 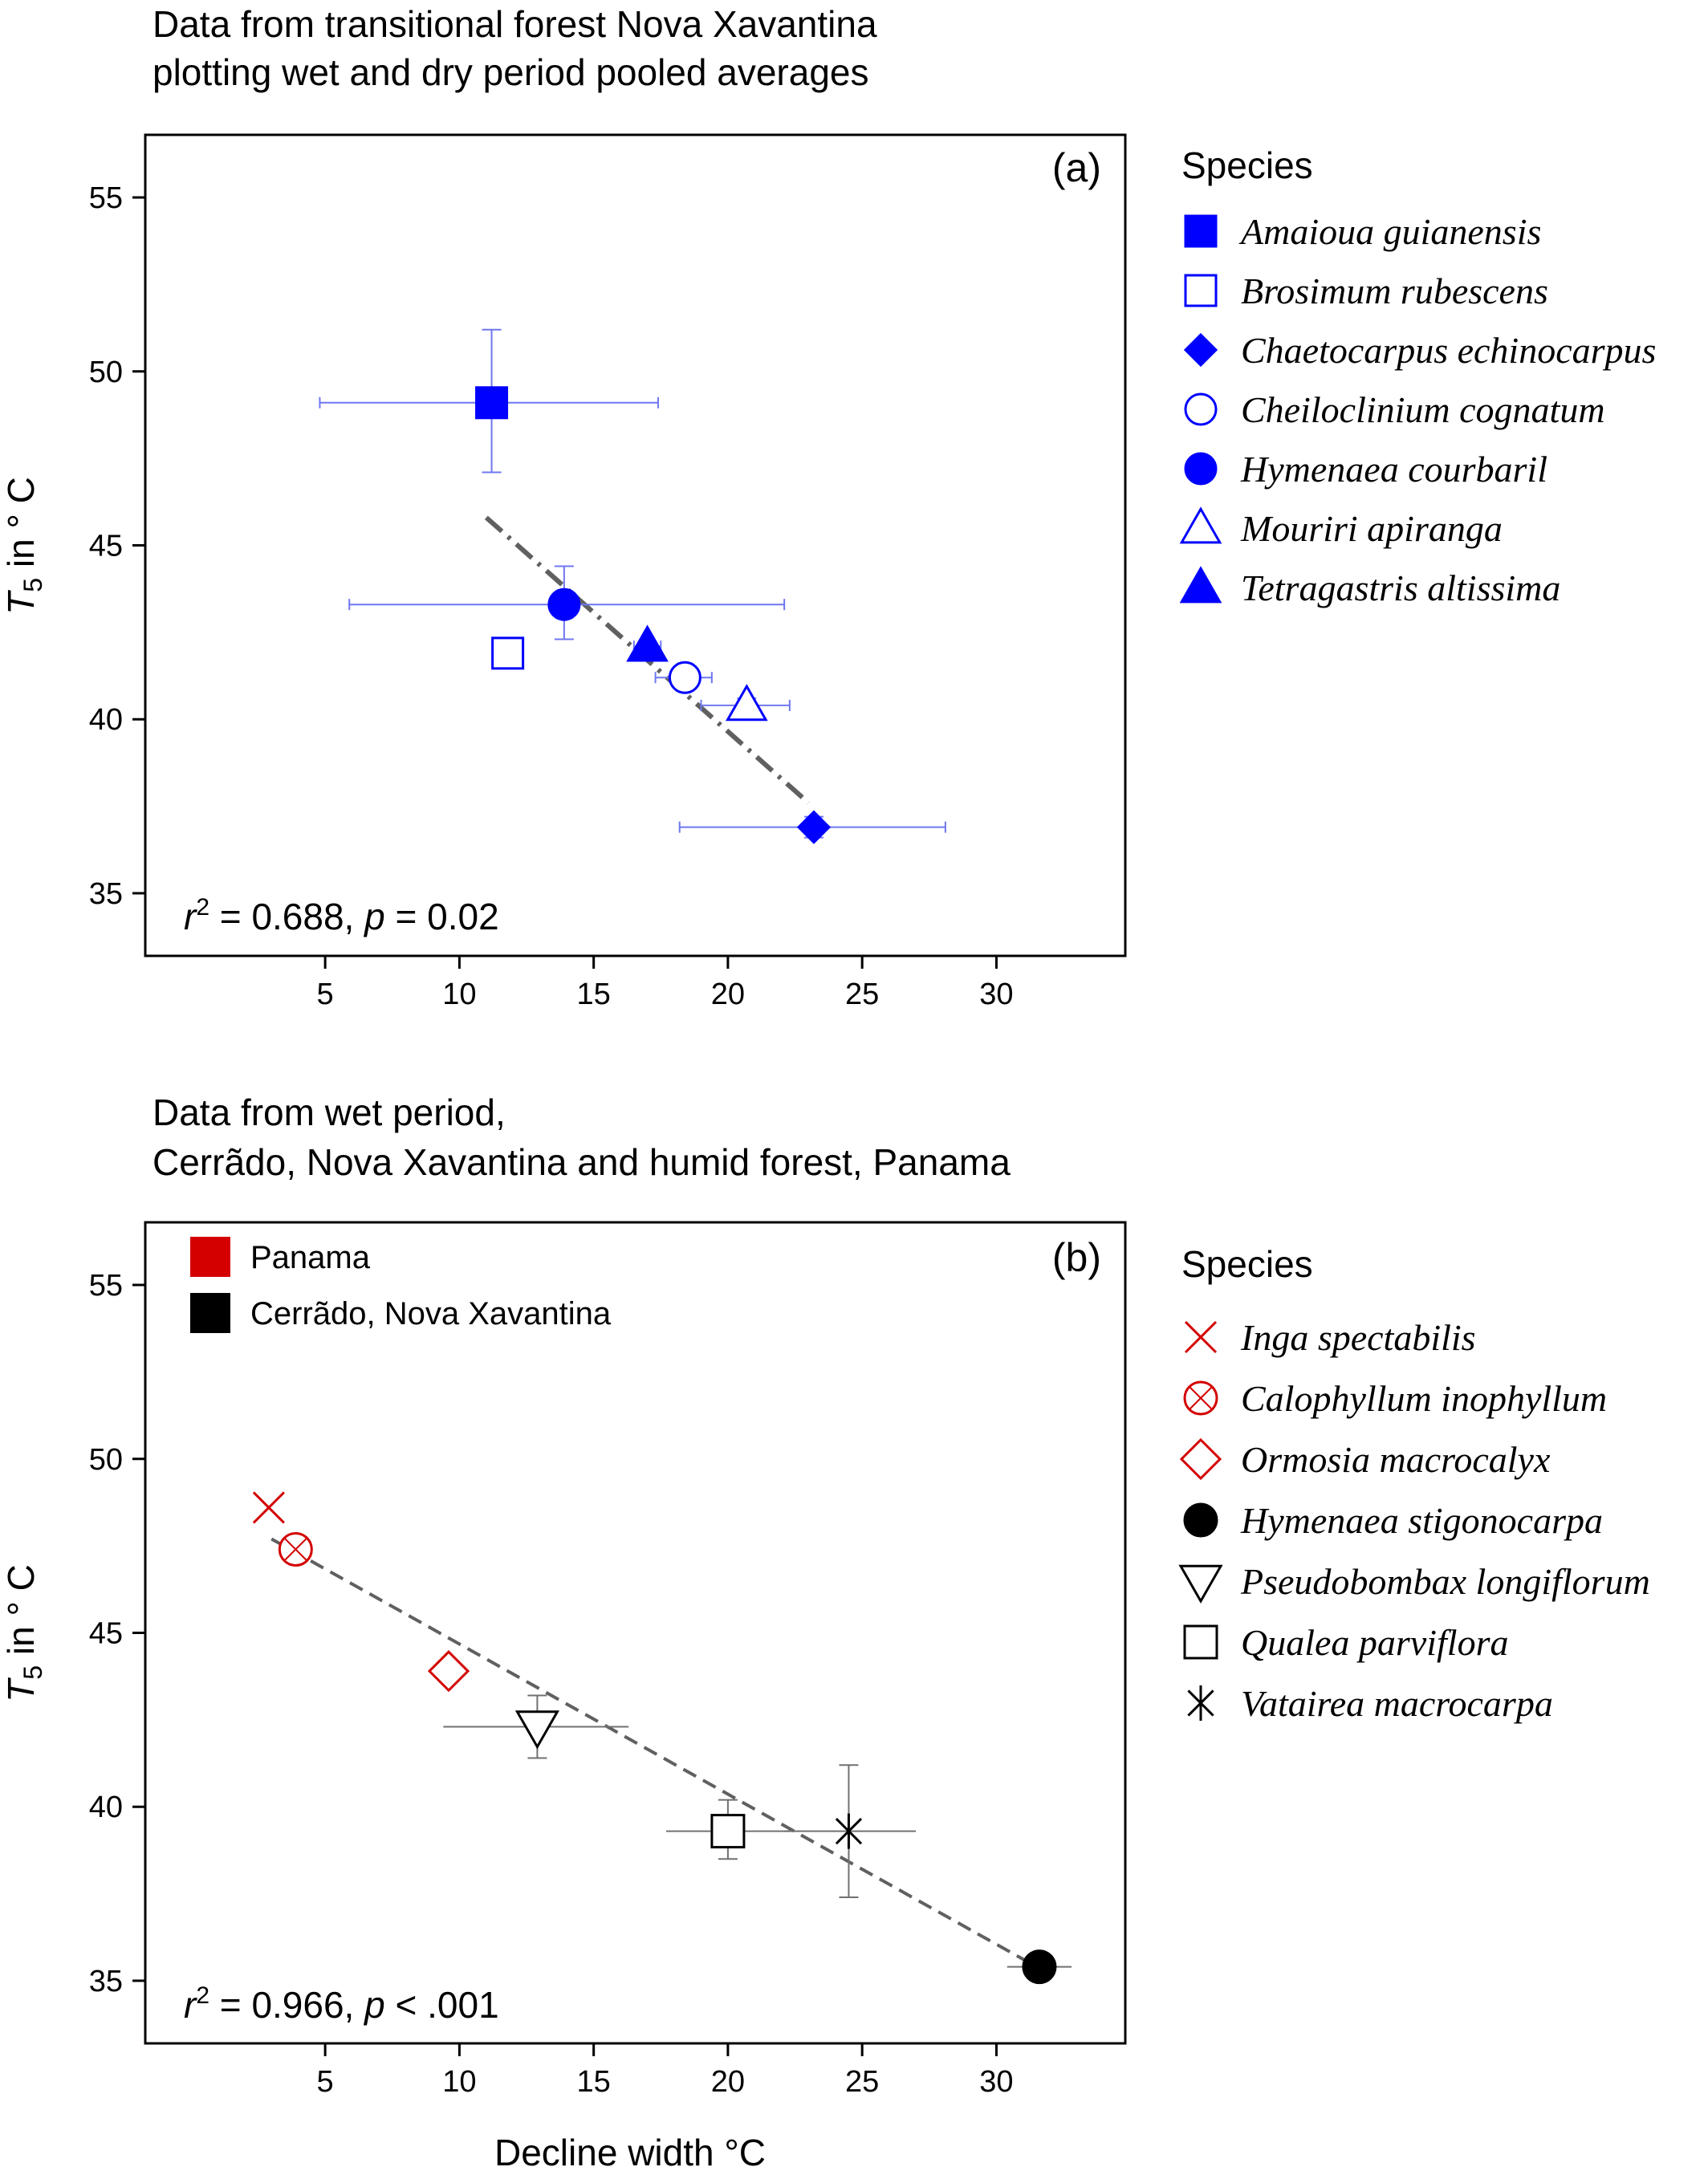 I want to click on panel-b-y-axis-label: T5 in ° C, so click(x=24, y=1633).